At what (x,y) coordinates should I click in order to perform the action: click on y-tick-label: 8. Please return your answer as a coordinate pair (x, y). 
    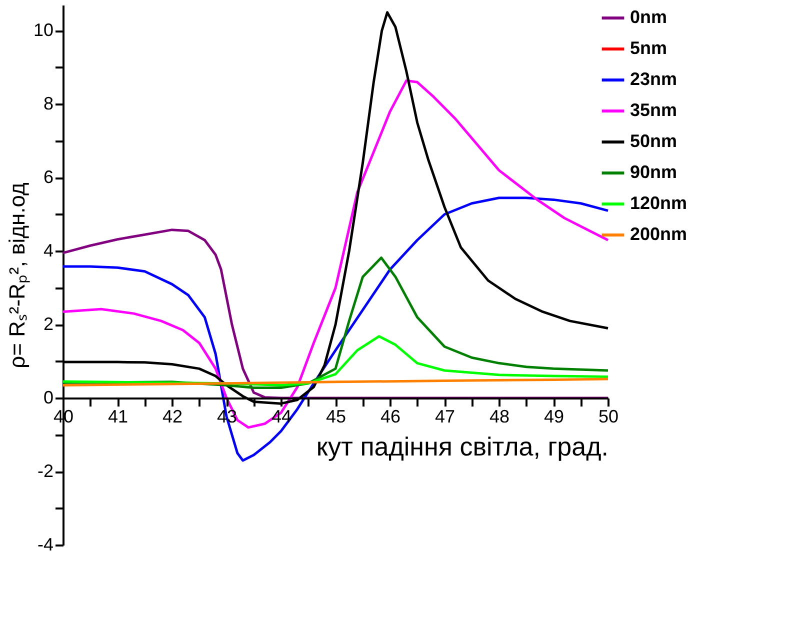
    Looking at the image, I should click on (48, 104).